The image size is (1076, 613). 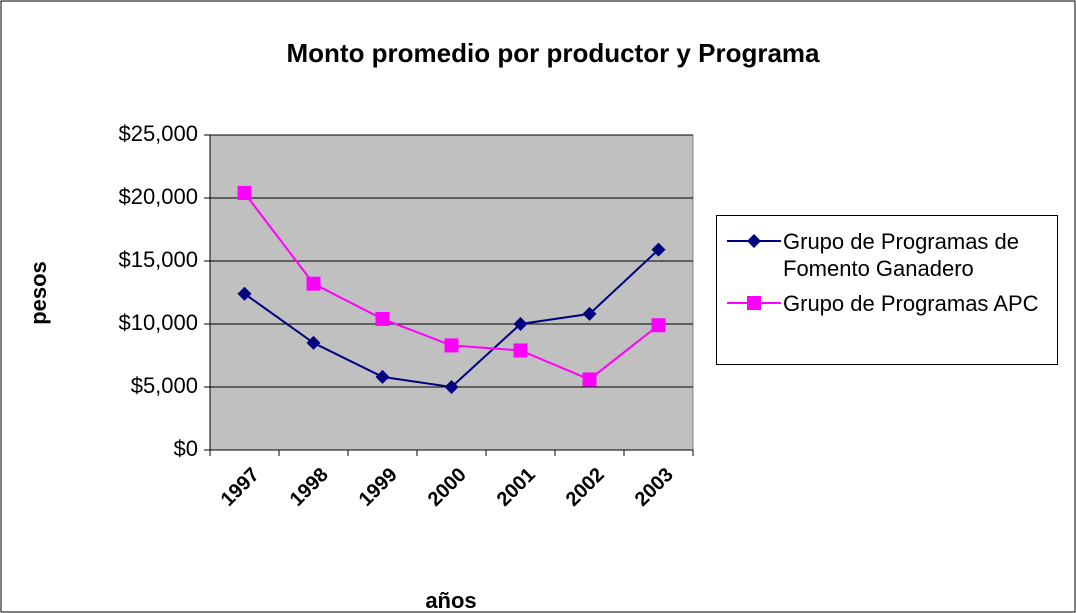 What do you see at coordinates (911, 303) in the screenshot?
I see `legend-label: Grupo de Programas APC` at bounding box center [911, 303].